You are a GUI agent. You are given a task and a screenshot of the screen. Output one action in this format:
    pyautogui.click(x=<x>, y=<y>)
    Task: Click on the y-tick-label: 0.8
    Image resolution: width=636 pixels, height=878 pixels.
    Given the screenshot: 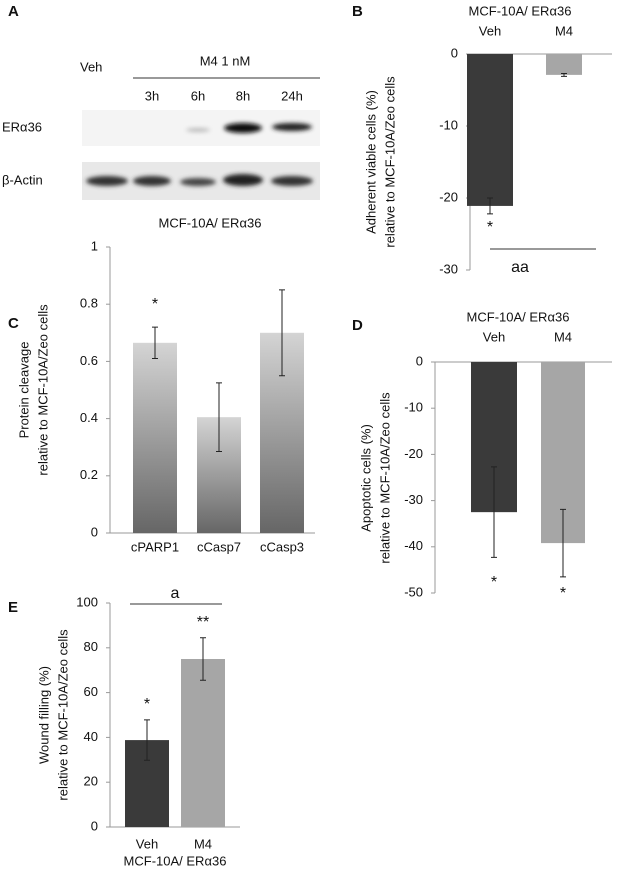 What is the action you would take?
    pyautogui.click(x=89, y=303)
    